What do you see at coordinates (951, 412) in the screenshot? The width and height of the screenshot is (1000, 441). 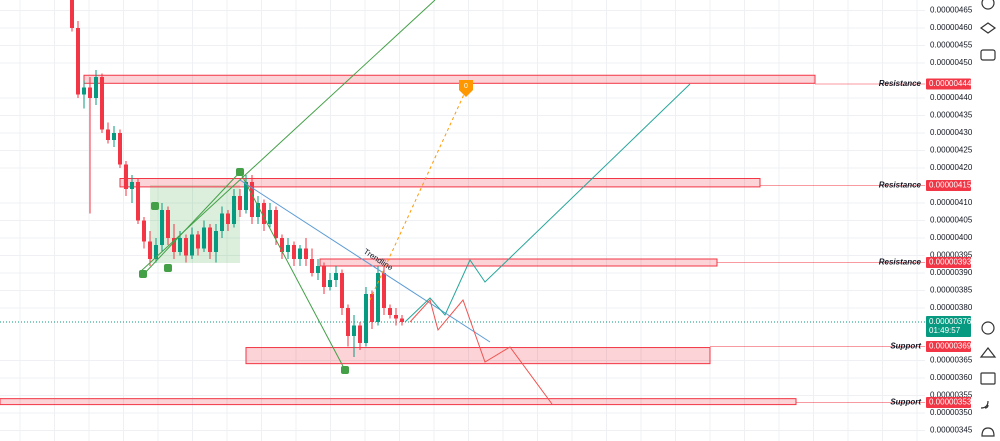 I see `y-tick-label: 0.00000350` at bounding box center [951, 412].